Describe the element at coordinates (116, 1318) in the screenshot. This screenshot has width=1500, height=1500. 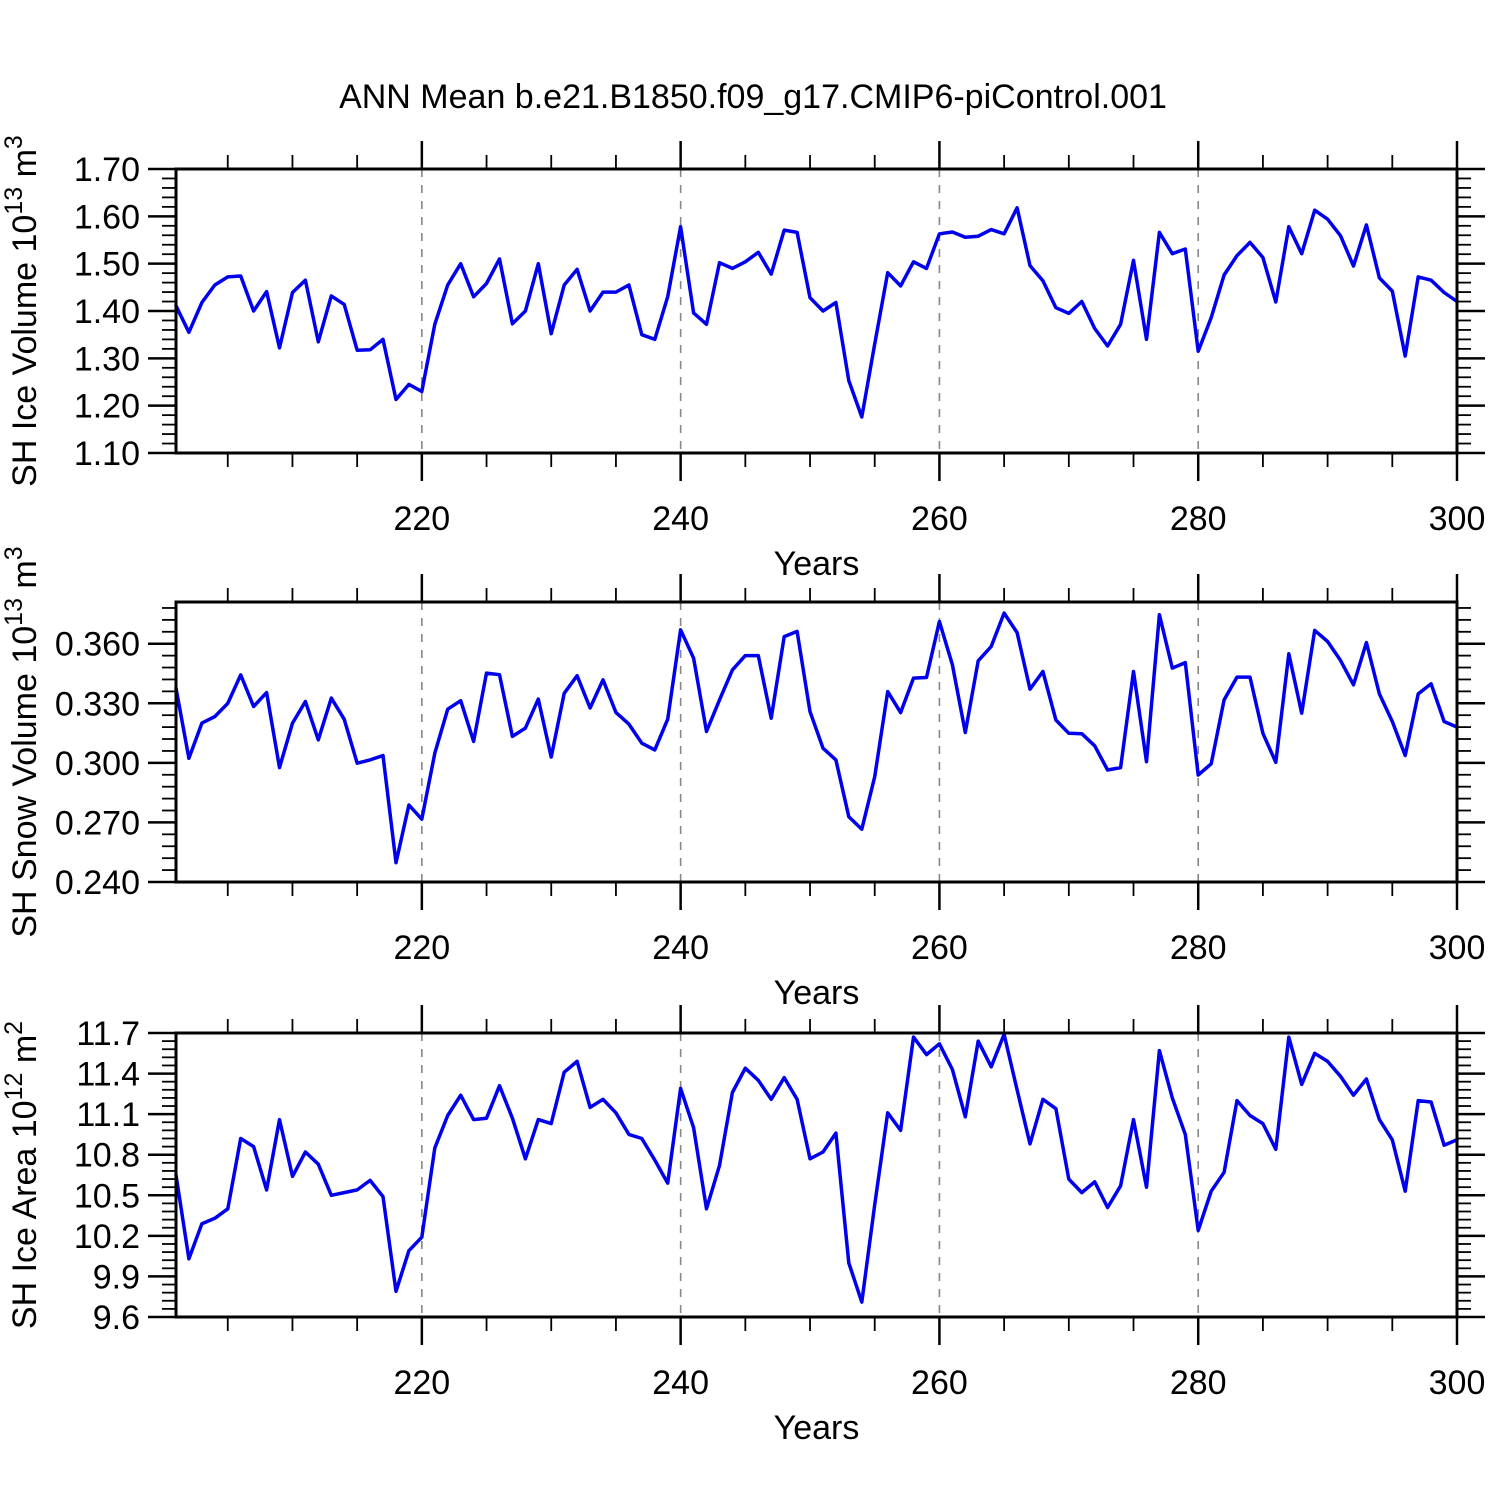
I see `y-tick-label: 9.6` at that location.